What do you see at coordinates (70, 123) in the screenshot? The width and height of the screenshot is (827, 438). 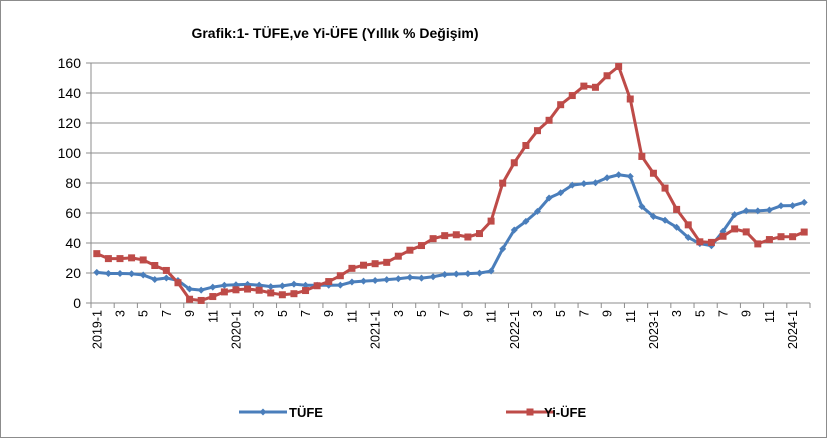 I see `y-tick-label: 120` at bounding box center [70, 123].